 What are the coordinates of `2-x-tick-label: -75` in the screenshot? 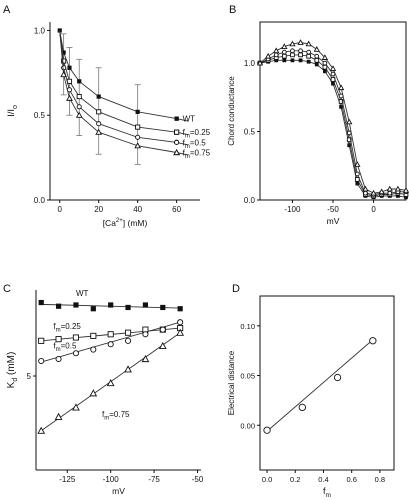 It's located at (154, 479).